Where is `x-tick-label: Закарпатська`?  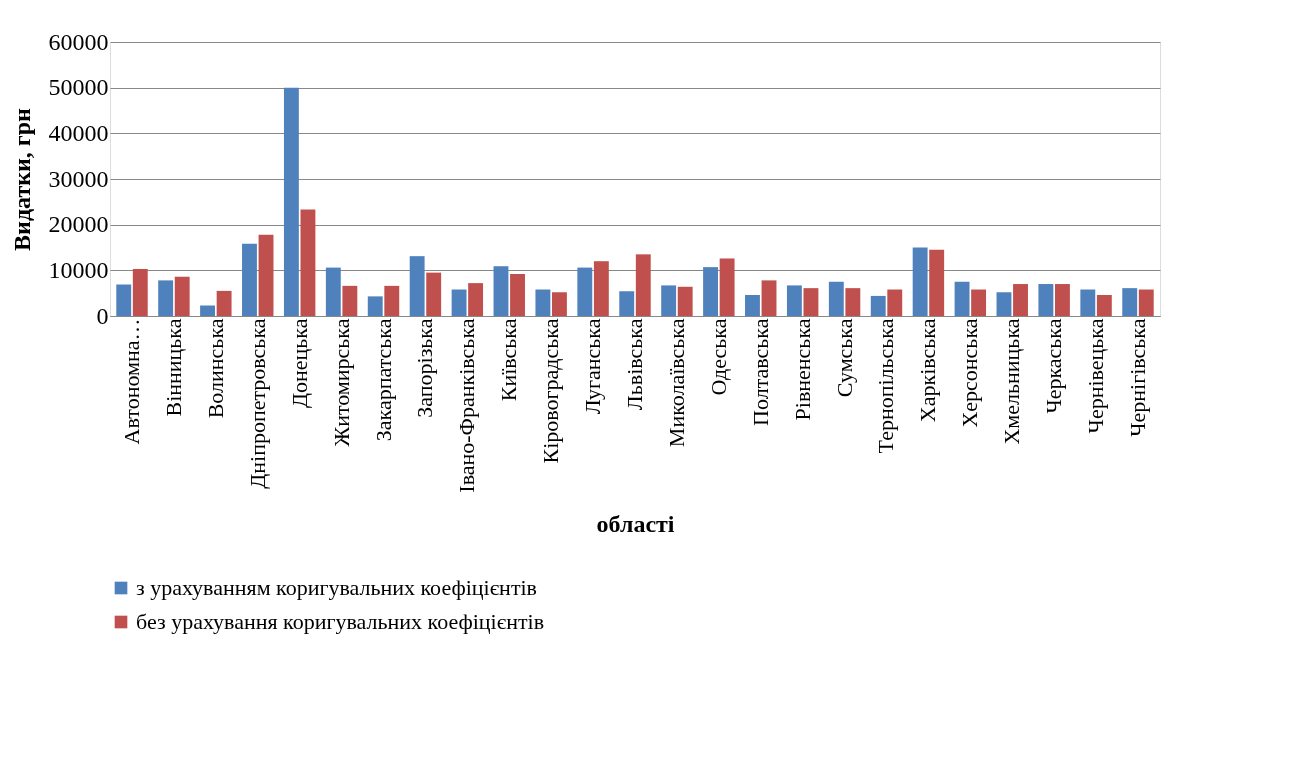
x-tick-label: Закарпатська is located at coordinates (383, 380).